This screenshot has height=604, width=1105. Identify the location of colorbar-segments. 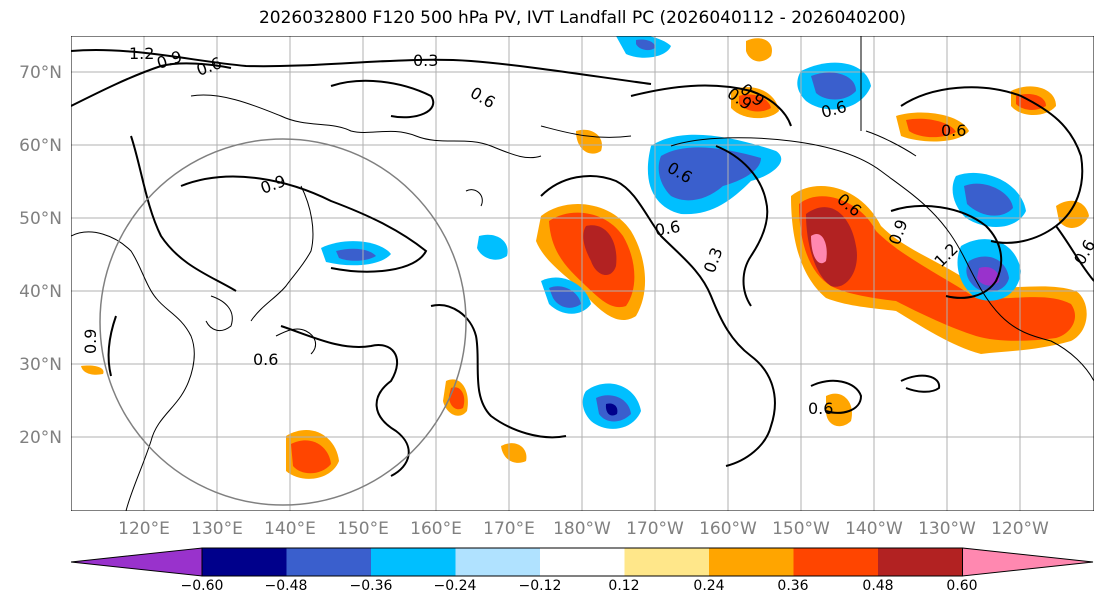
(582, 562).